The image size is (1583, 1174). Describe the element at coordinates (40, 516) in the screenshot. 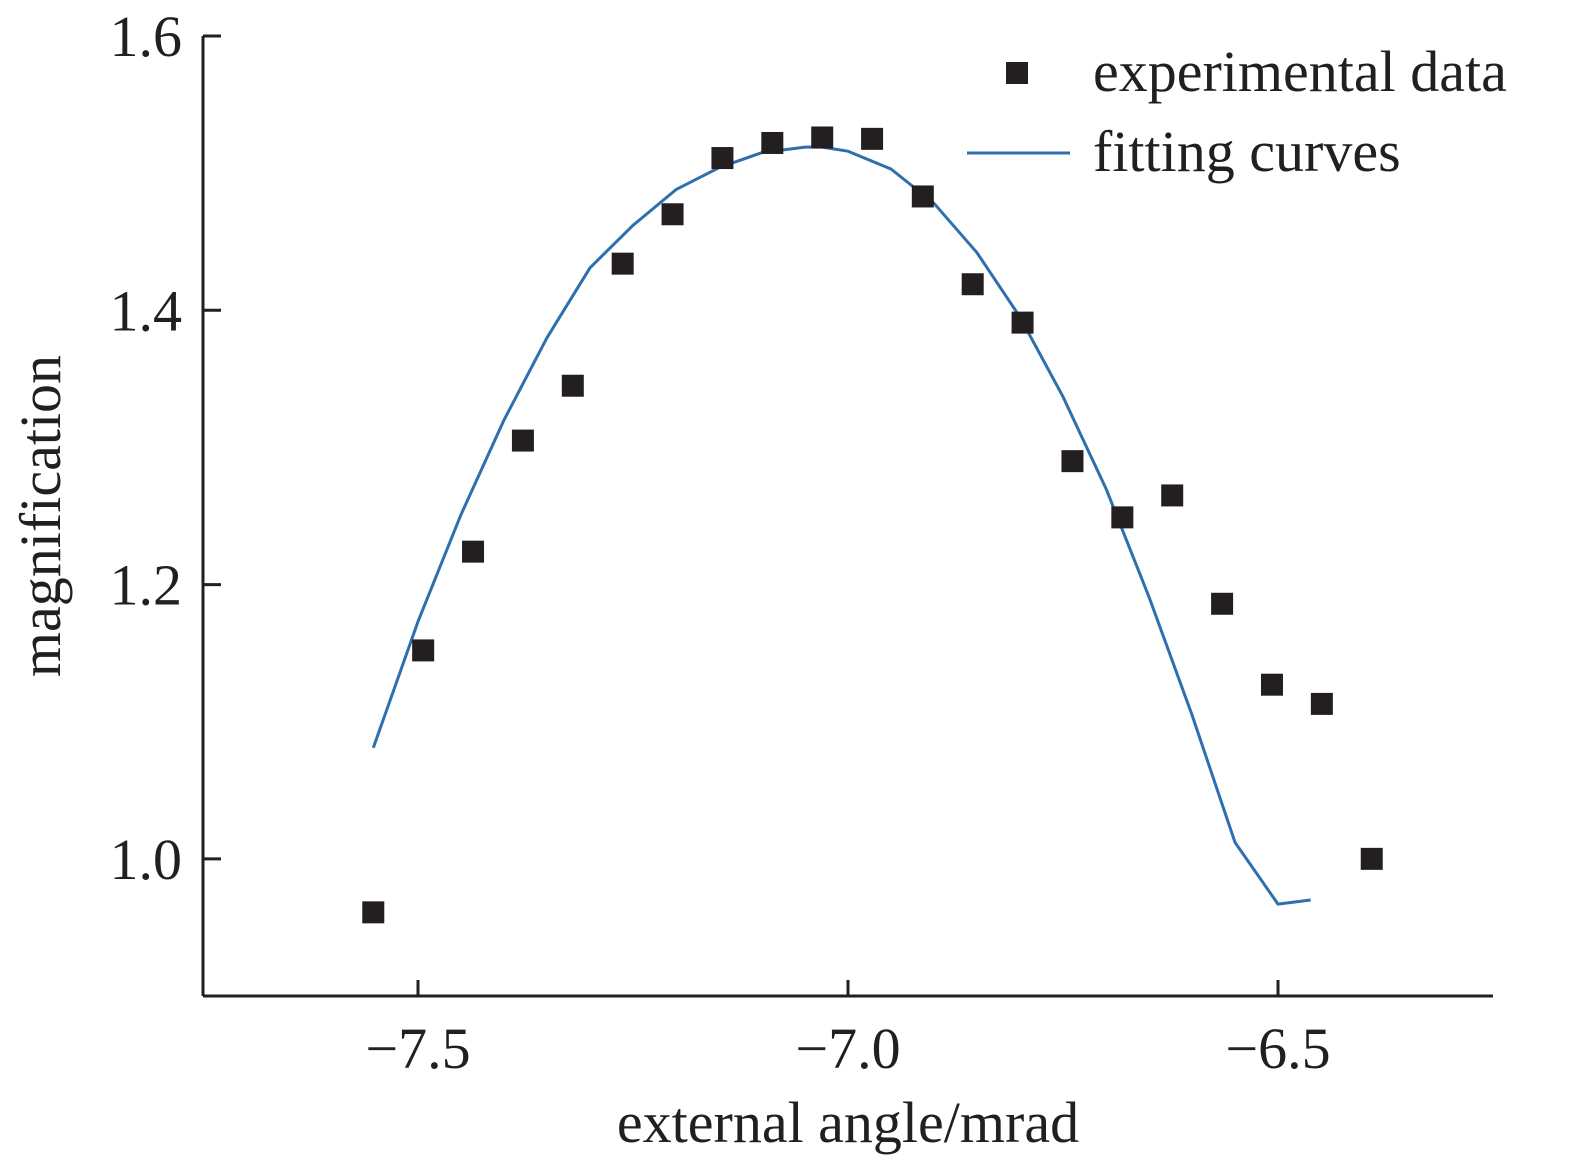

I see `y-axis-title: magnification` at that location.